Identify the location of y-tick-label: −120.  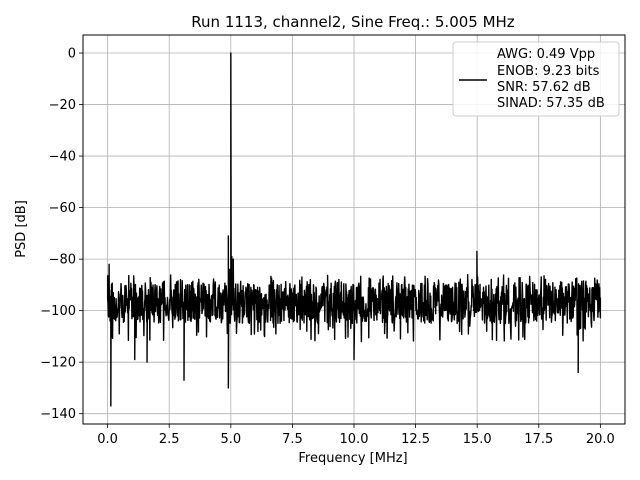
(58, 363).